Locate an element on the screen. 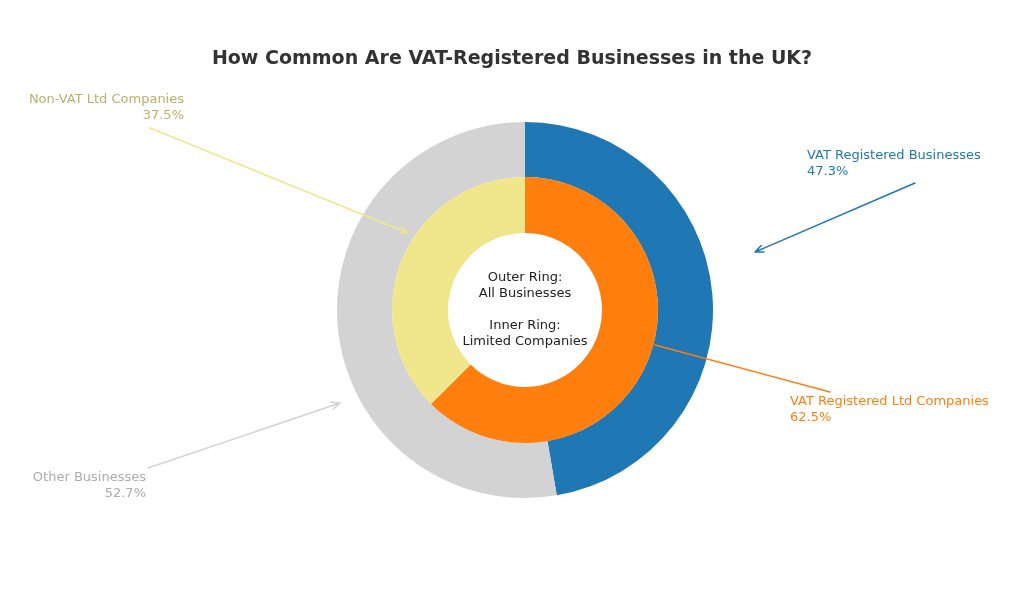  data-label: 37.5% is located at coordinates (163, 115).